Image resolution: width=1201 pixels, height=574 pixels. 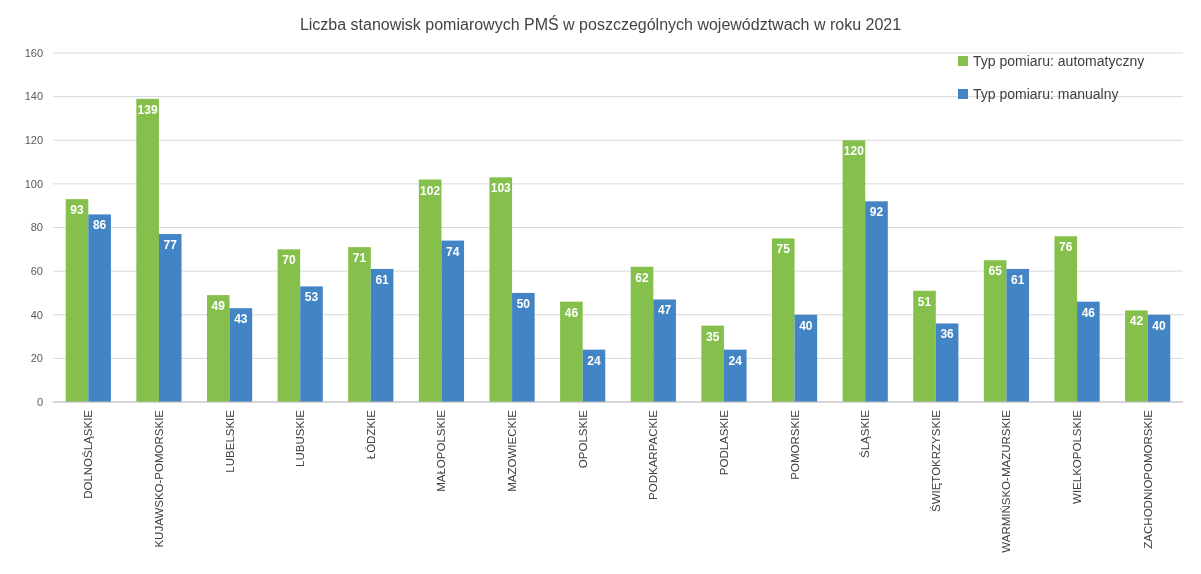 What do you see at coordinates (33, 96) in the screenshot?
I see `y-tick-label: 140` at bounding box center [33, 96].